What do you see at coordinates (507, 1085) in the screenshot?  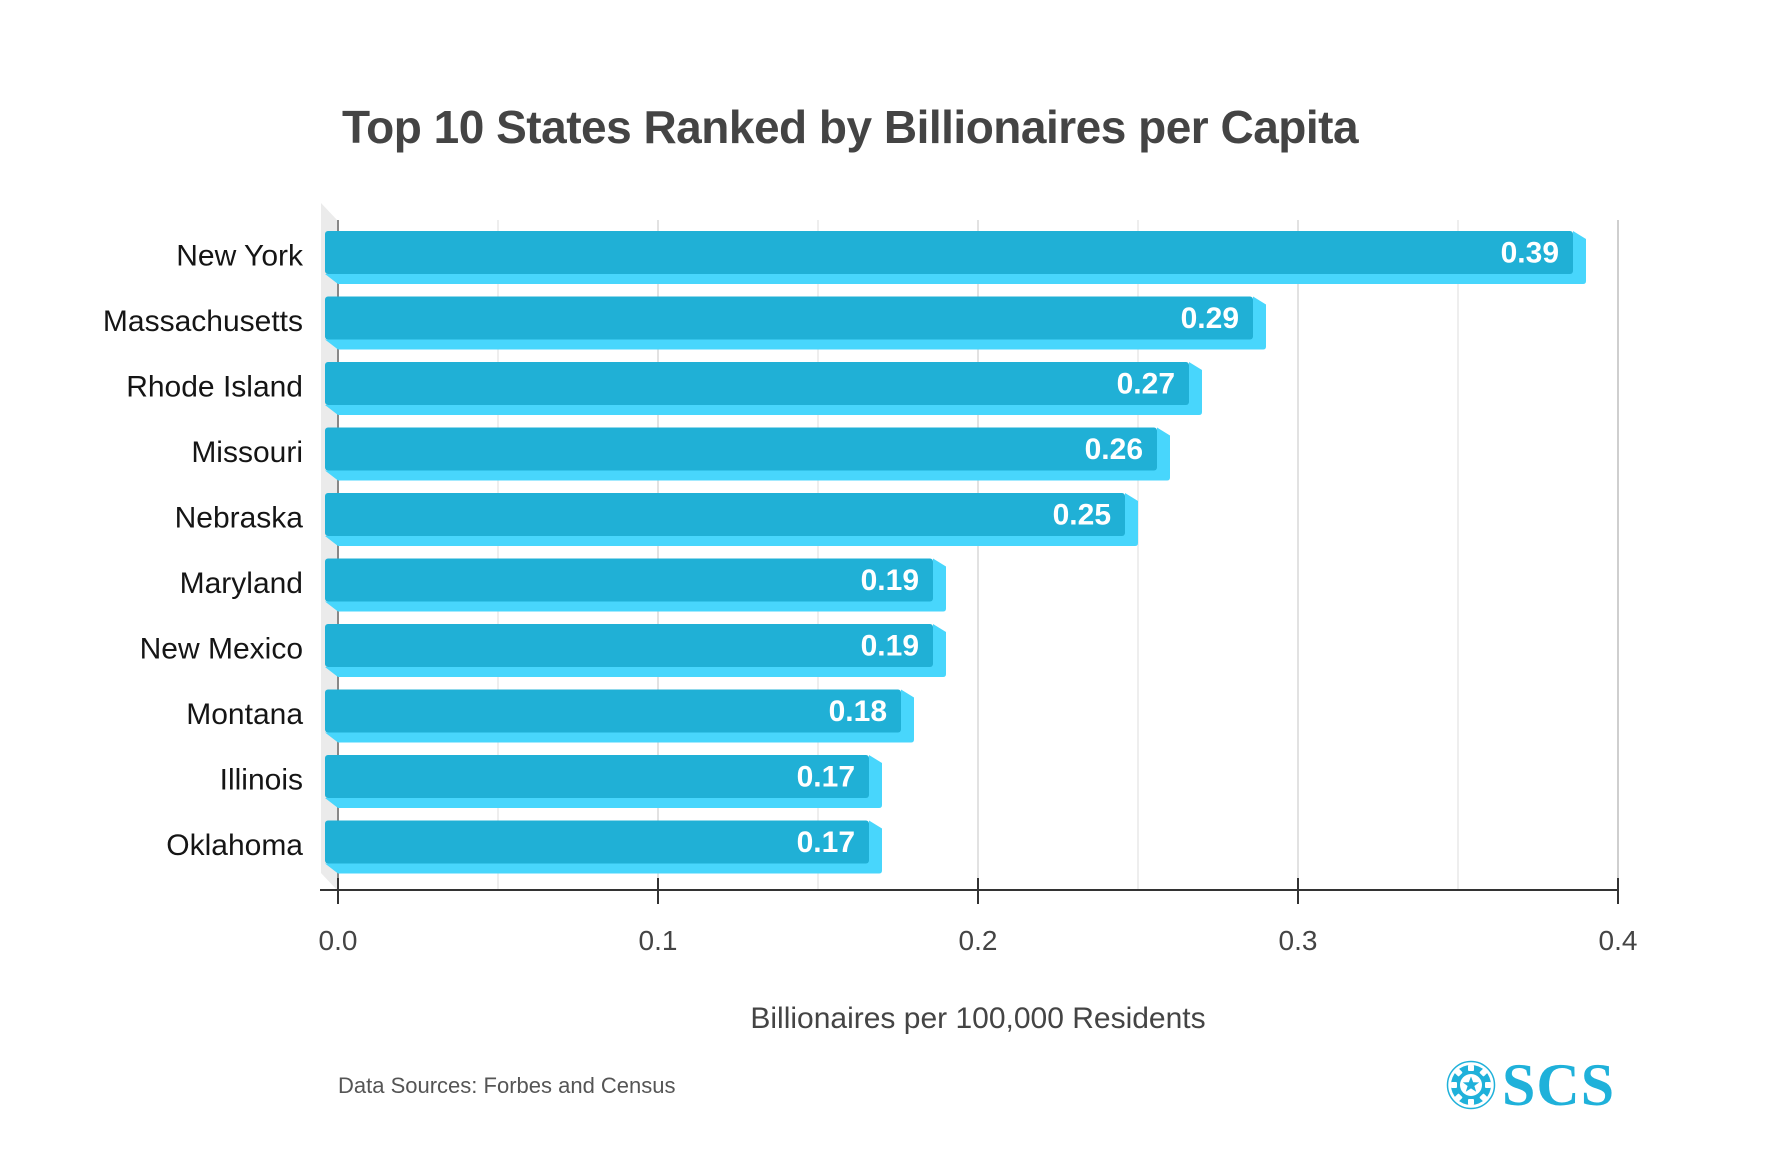 I see `data-source-note: Data Sources: Forbes and Census` at bounding box center [507, 1085].